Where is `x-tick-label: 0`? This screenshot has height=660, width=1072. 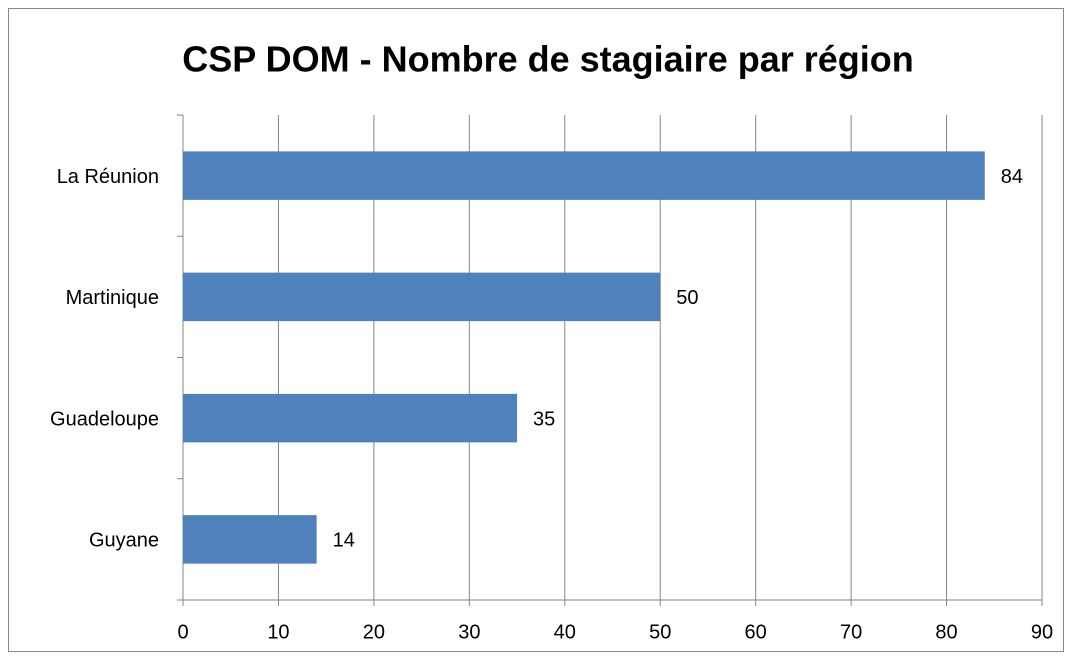
x-tick-label: 0 is located at coordinates (182, 632).